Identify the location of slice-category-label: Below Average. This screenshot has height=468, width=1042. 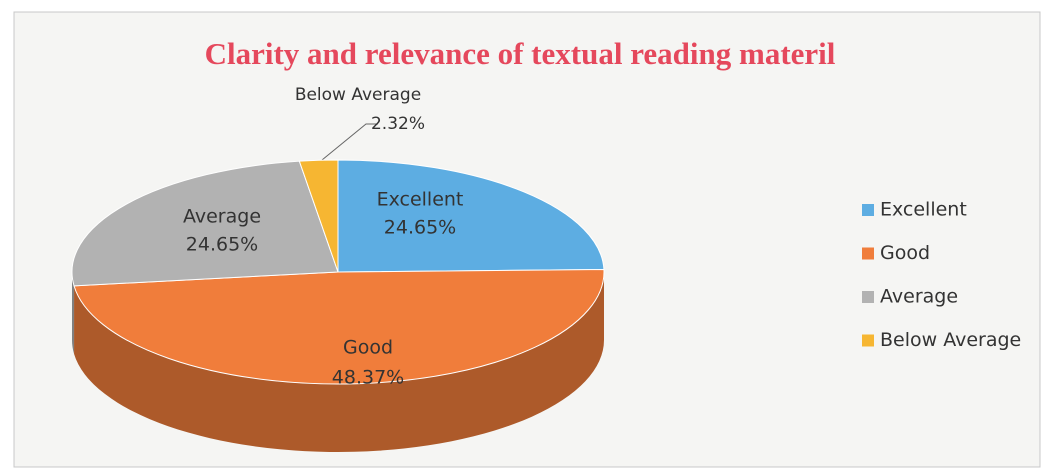
(358, 95).